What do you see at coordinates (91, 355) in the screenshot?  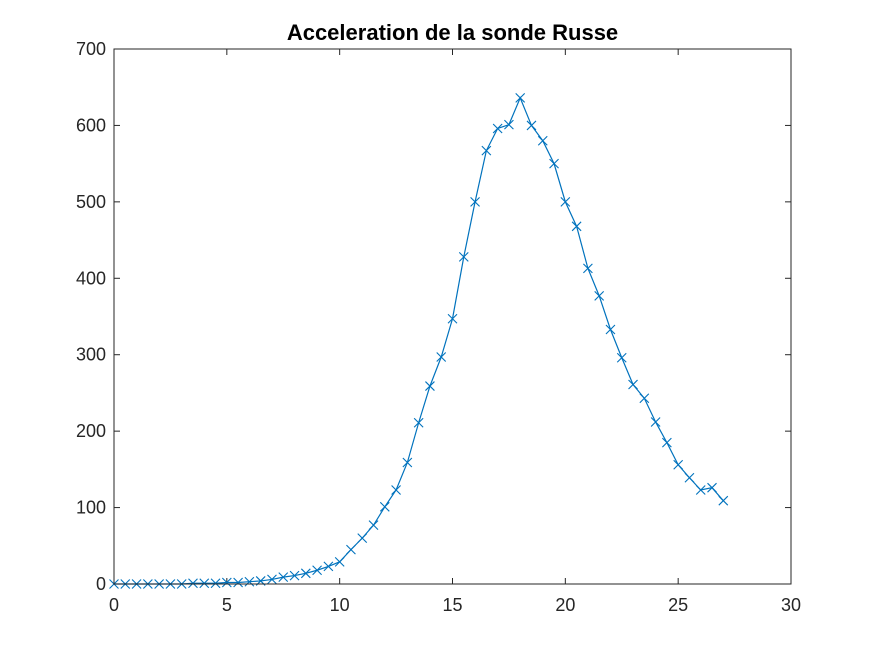 I see `y-tick-label: 300` at bounding box center [91, 355].